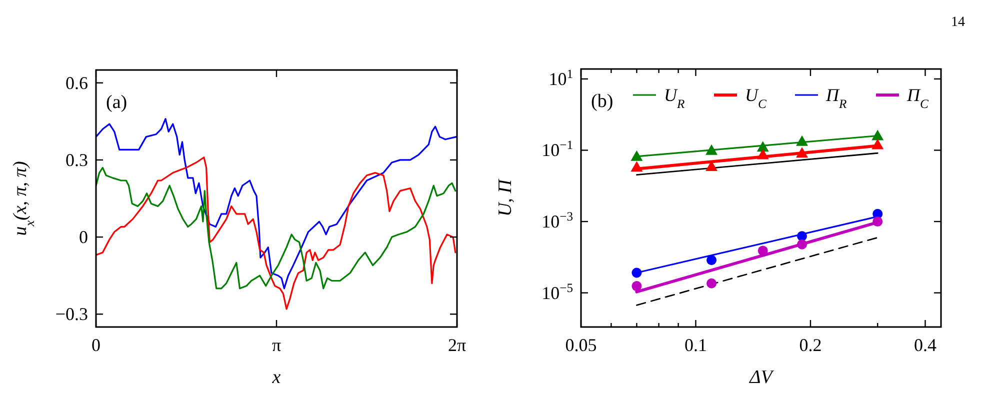 The width and height of the screenshot is (992, 393). Describe the element at coordinates (96, 345) in the screenshot. I see `x-tick-label: 0` at that location.